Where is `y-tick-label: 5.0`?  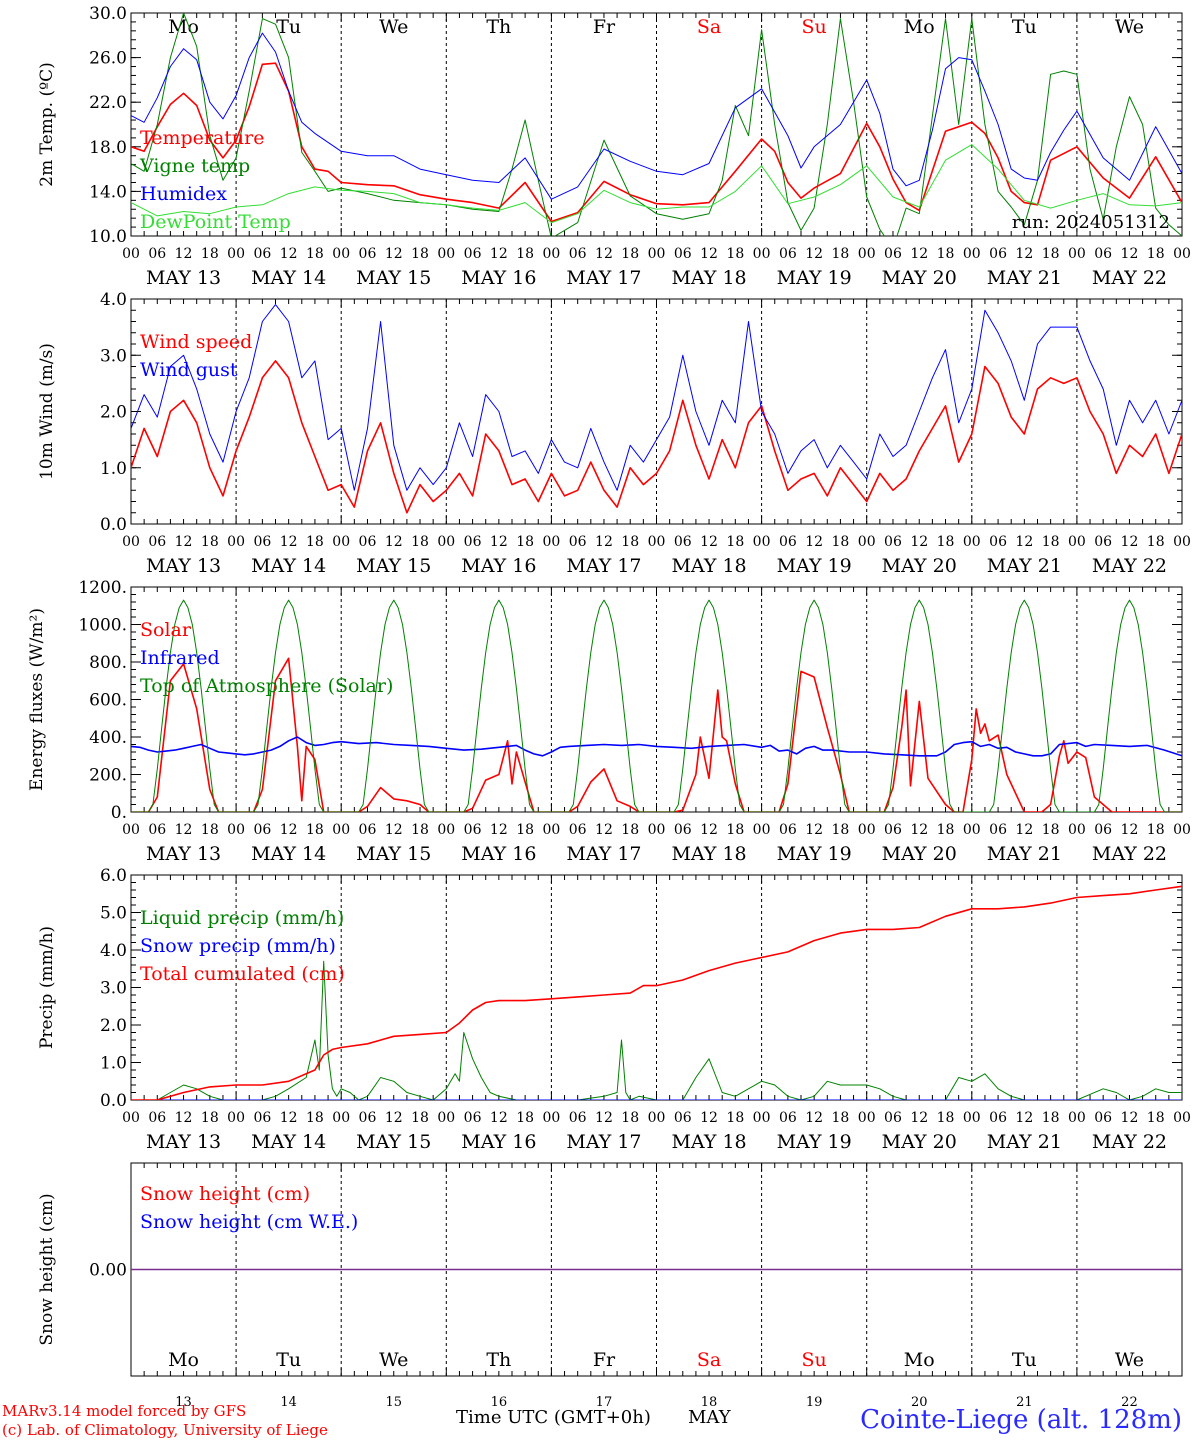
y-tick-label: 5.0 is located at coordinates (113, 914).